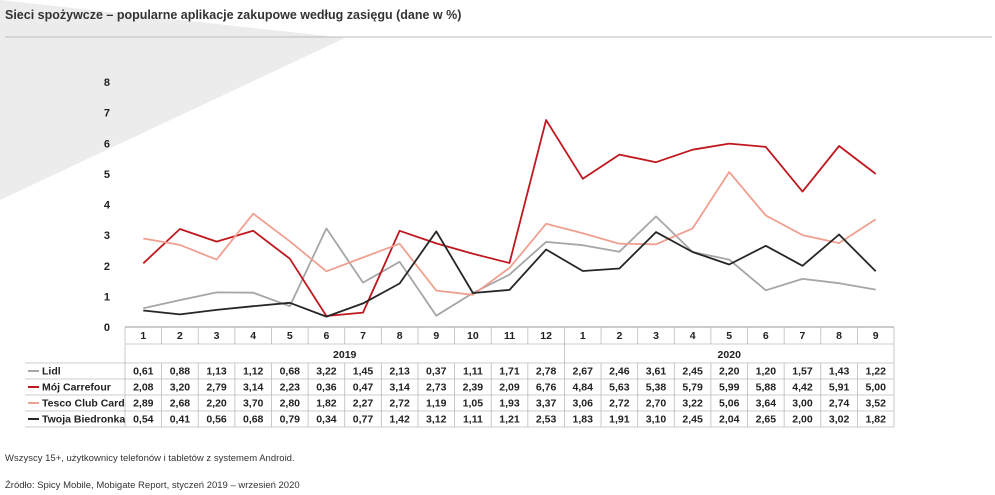 The width and height of the screenshot is (995, 495). Describe the element at coordinates (729, 404) in the screenshot. I see `data-cell: 5,06` at that location.